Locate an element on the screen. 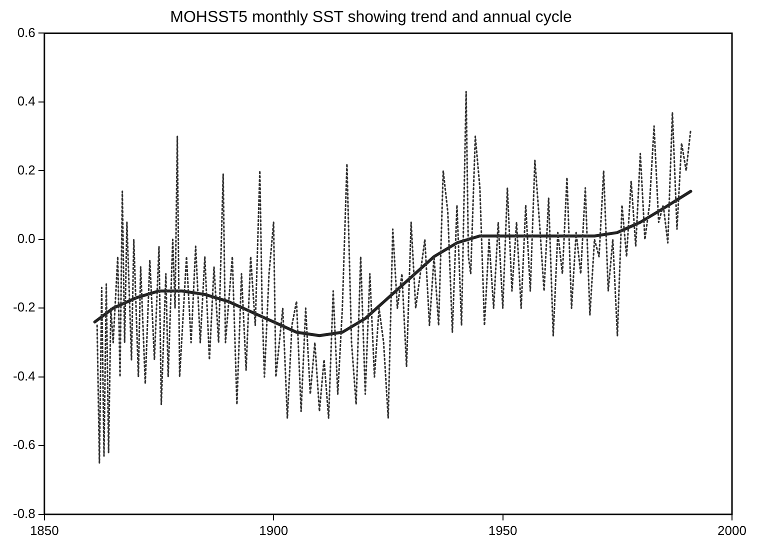 The image size is (762, 548). x-tick-label: 1850 is located at coordinates (44, 530).